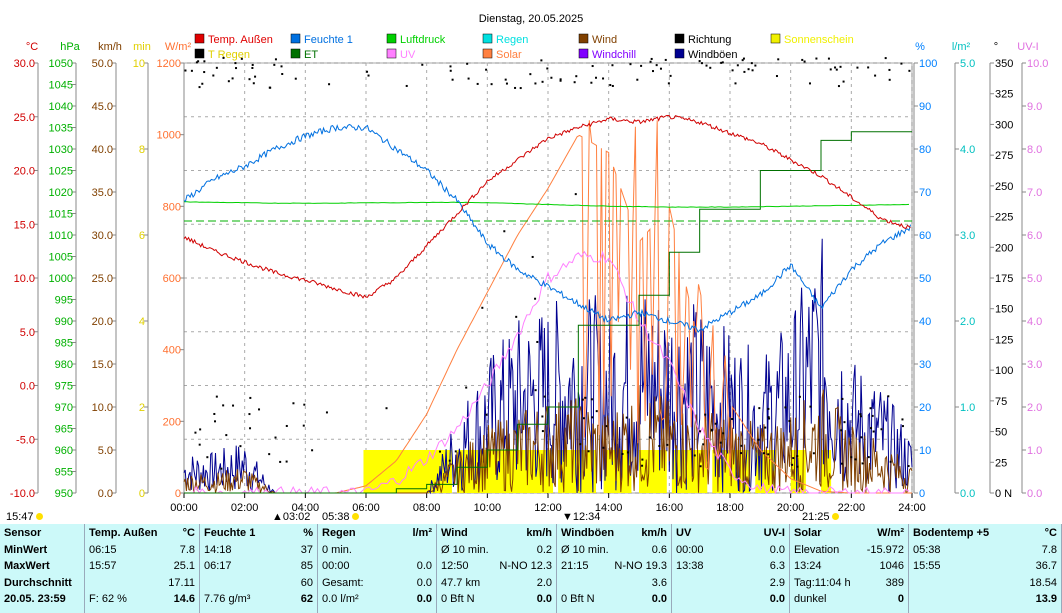 Image resolution: width=1062 pixels, height=613 pixels. I want to click on cell-label: Ø 10 min., so click(585, 549).